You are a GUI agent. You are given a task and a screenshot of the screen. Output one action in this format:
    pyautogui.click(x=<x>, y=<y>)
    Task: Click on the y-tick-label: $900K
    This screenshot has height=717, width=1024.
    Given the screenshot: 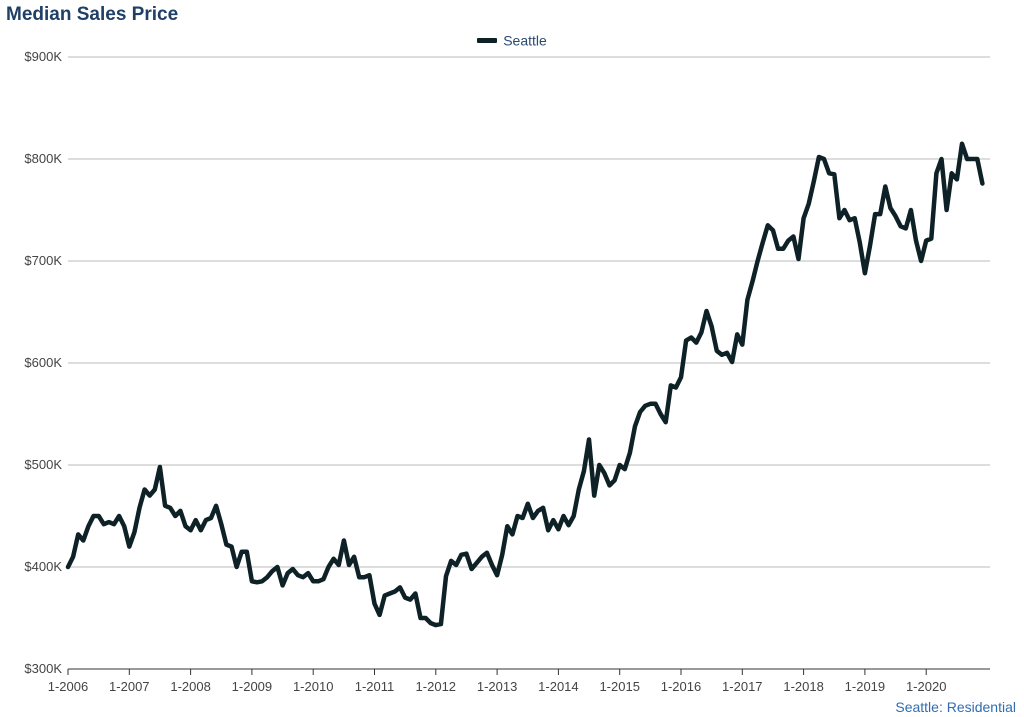 What is the action you would take?
    pyautogui.click(x=43, y=56)
    